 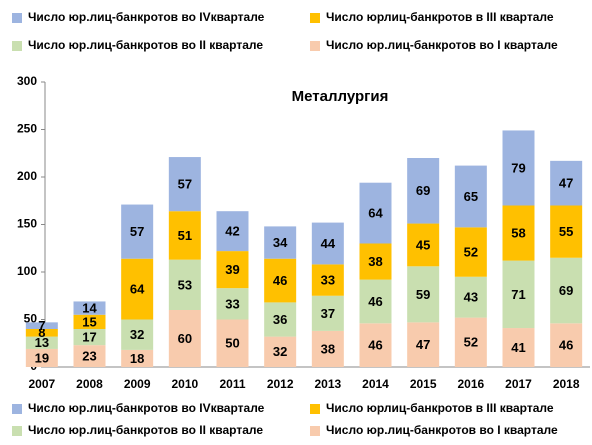 I want to click on data-label: 50, so click(x=232, y=343).